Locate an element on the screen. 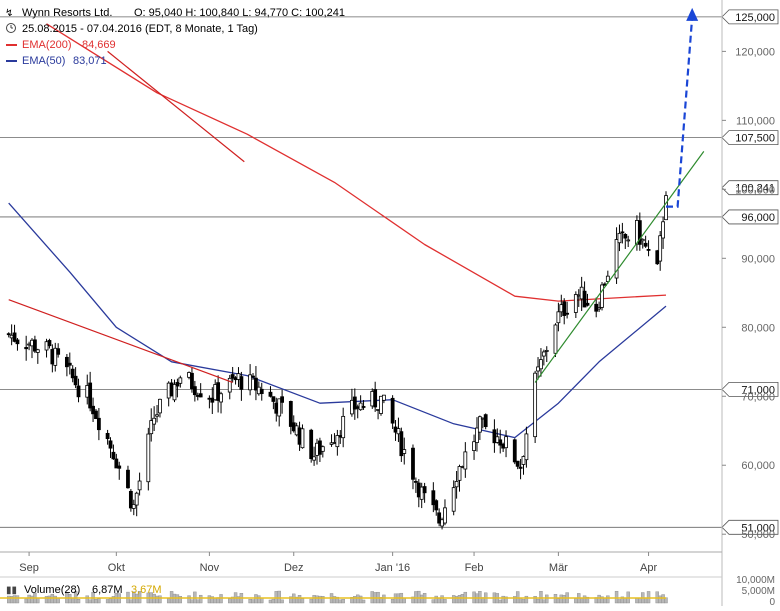 The height and width of the screenshot is (611, 780). trendline-downtrend is located at coordinates (120, 341).